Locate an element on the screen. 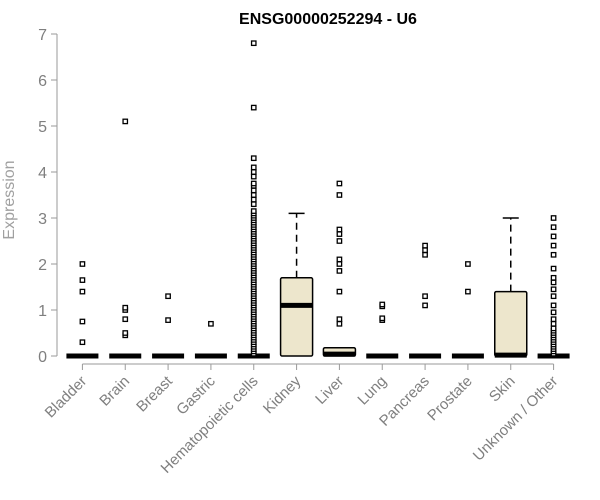 This screenshot has width=600, height=500. box-brain is located at coordinates (125, 238).